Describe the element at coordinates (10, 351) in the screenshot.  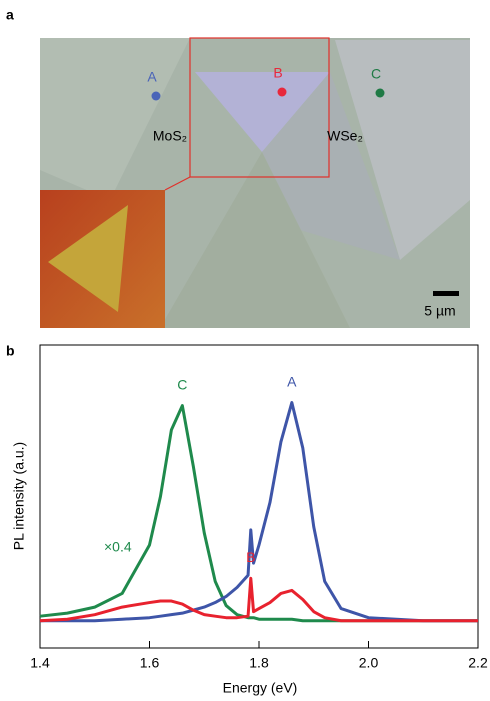
I see `panel-label: b` at that location.